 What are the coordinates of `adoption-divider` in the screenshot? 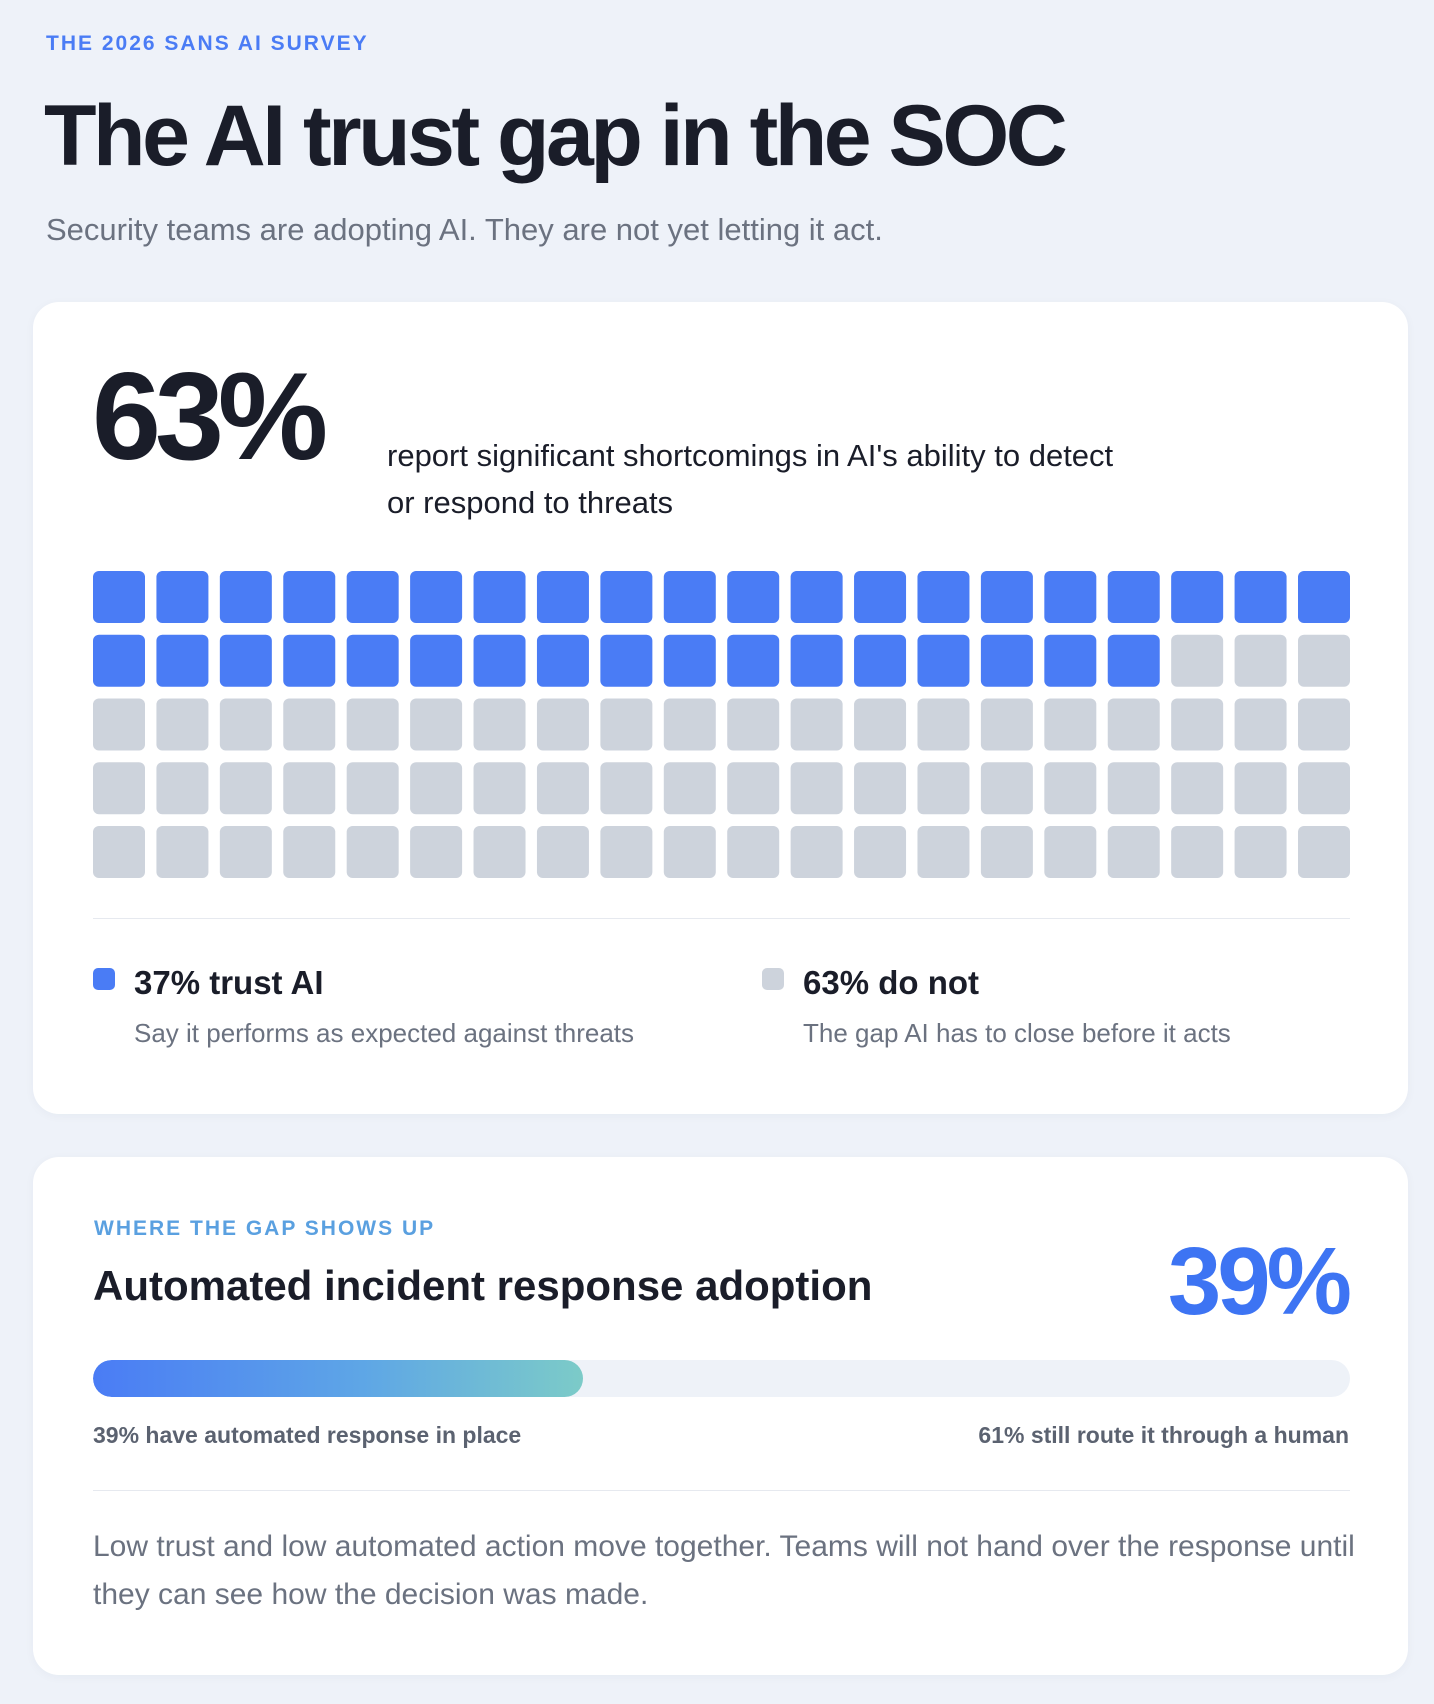 It's located at (721, 1490).